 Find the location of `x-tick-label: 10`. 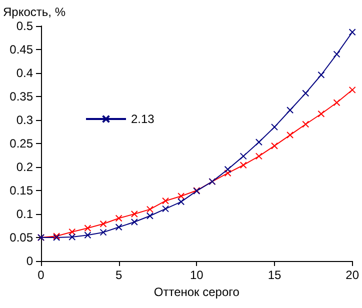

x-tick-label: 10 is located at coordinates (197, 275).